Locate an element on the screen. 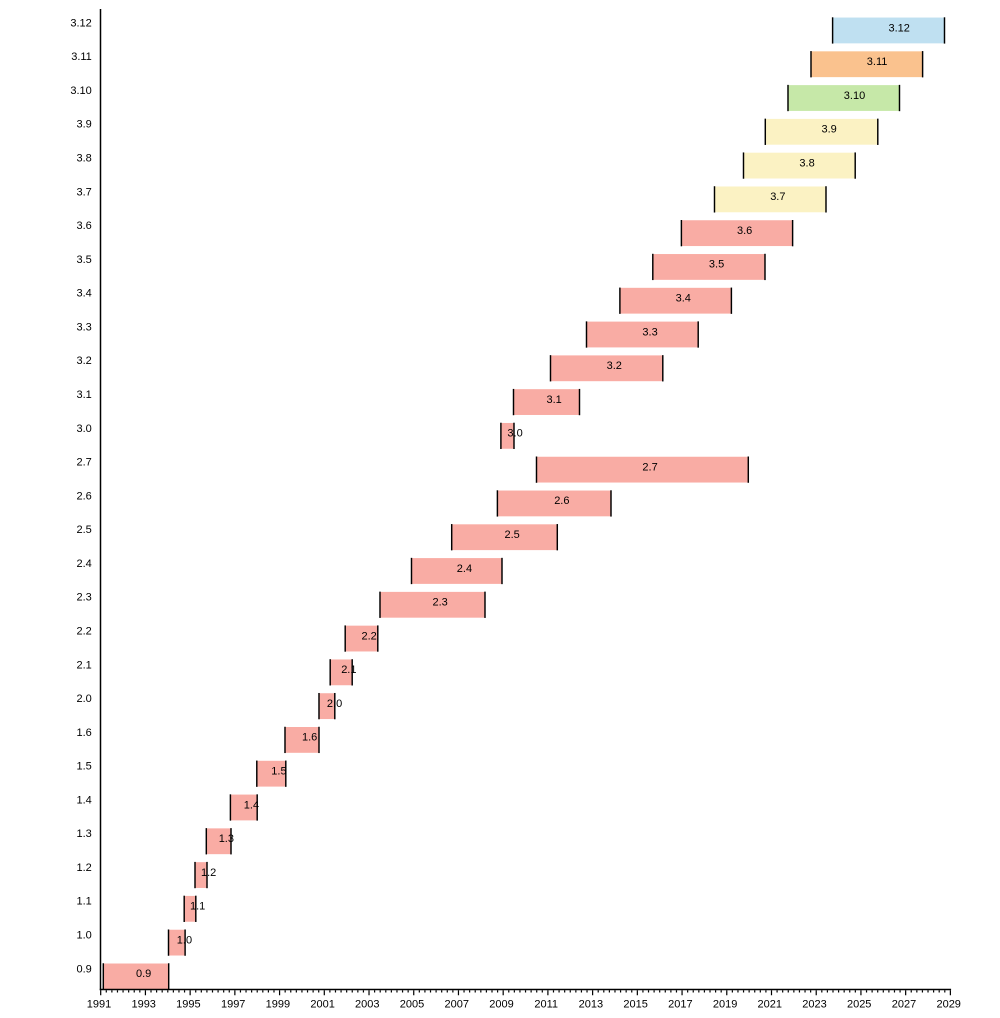 Image resolution: width=1000 pixels, height=1018 pixels. svg-text: 2003 is located at coordinates (367, 1004).